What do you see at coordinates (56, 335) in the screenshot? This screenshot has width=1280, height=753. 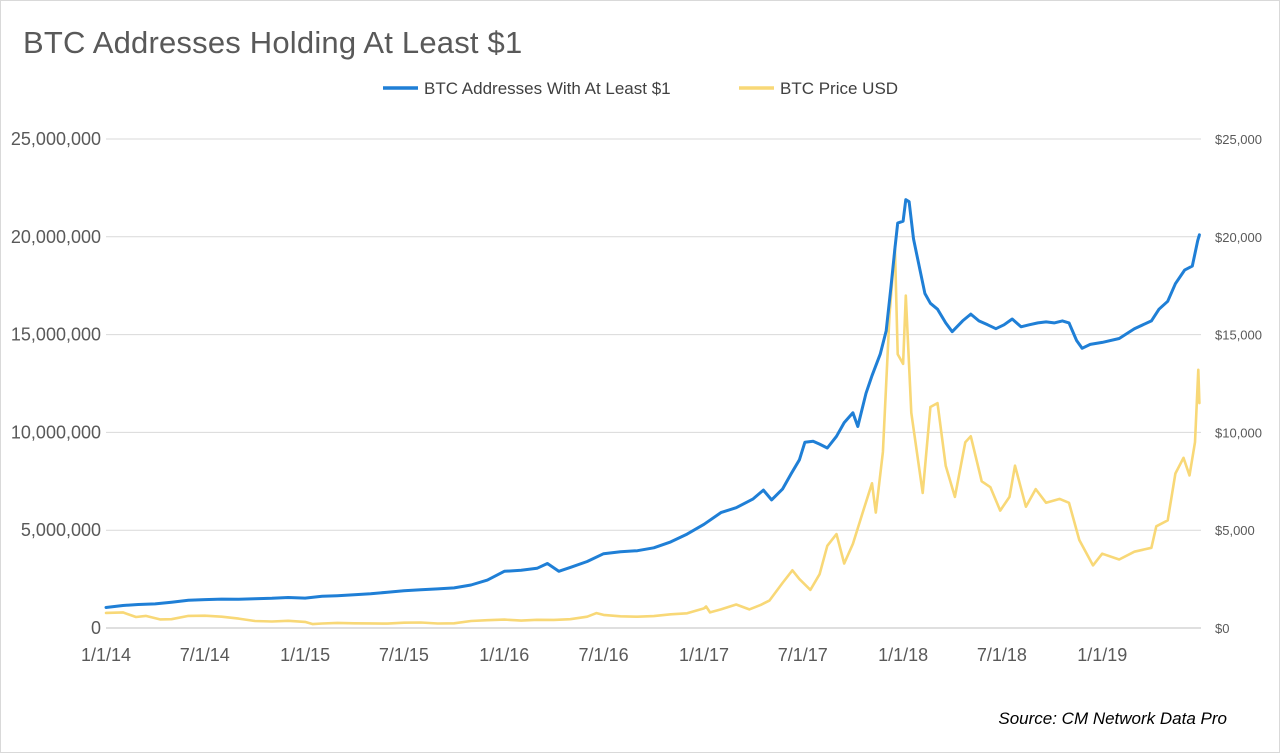 I see `left-tick-label: 15,000,000` at bounding box center [56, 335].